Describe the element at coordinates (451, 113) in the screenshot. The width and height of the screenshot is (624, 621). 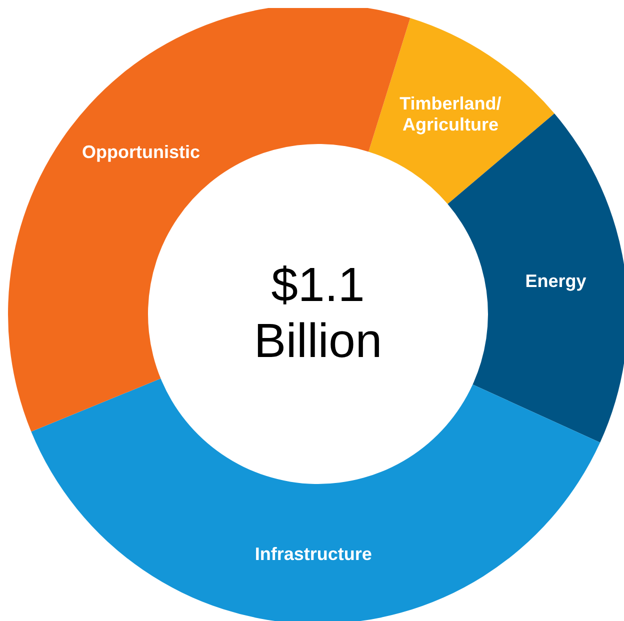
I see `slice-label: Timberland/Agriculture` at that location.